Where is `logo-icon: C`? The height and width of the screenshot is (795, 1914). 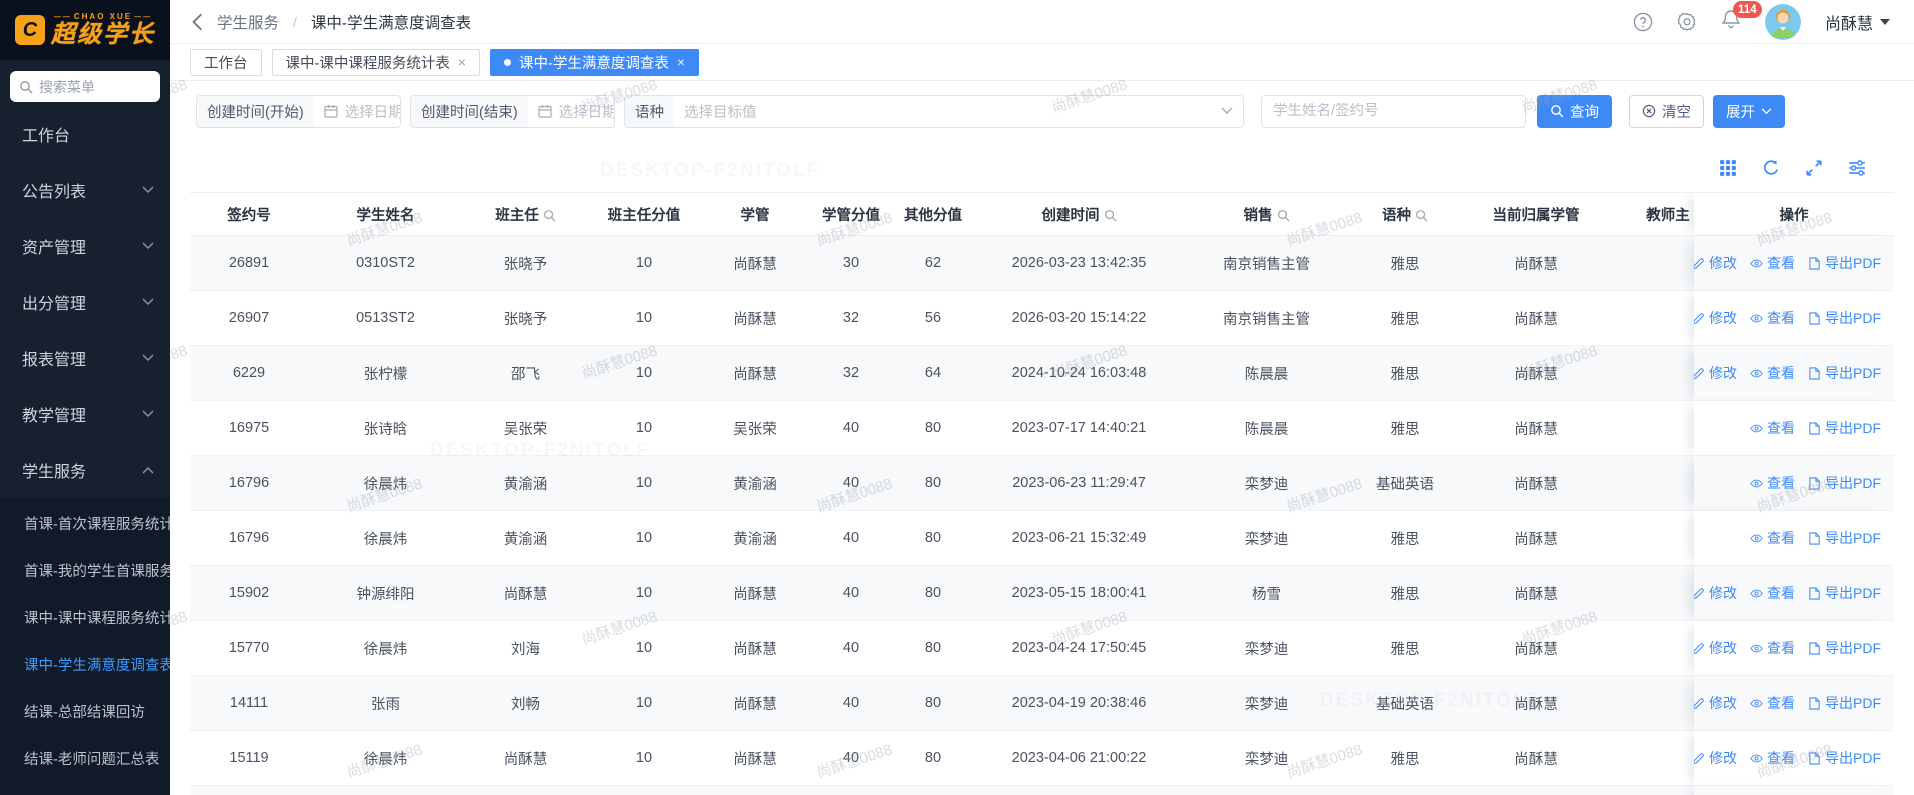 logo-icon: C is located at coordinates (30, 30).